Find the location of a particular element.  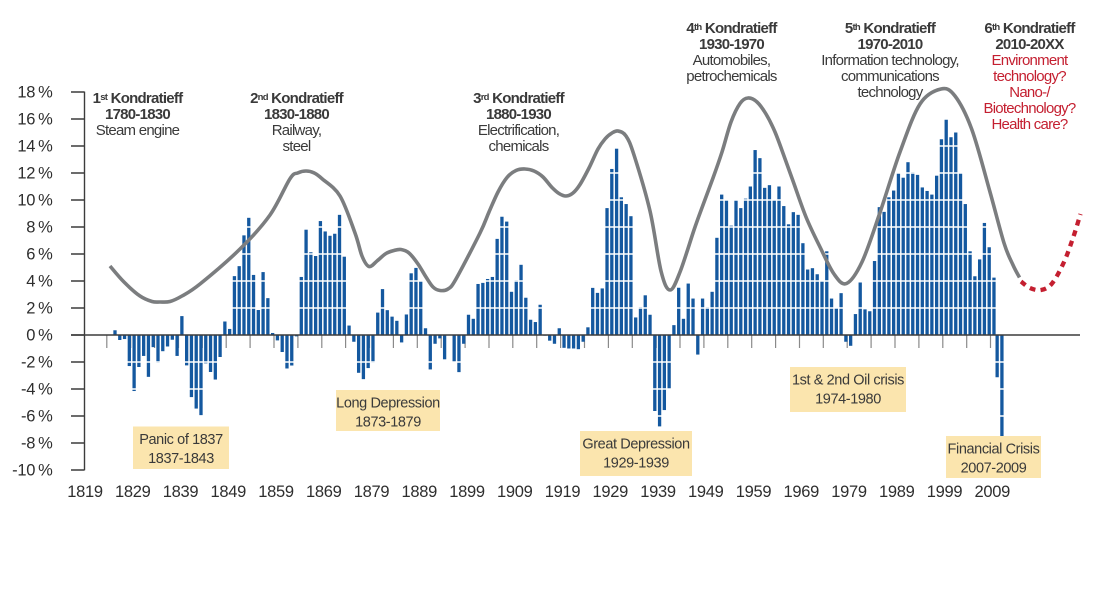

svg-text: 12 % is located at coordinates (35, 174).